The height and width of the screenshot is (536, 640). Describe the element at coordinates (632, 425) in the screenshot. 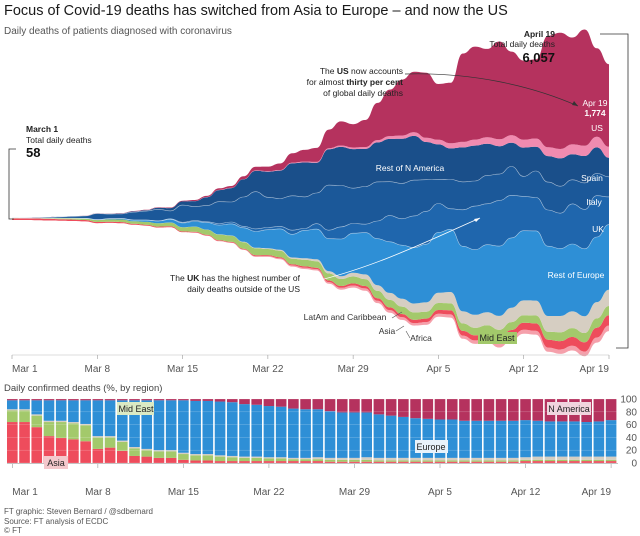

I see `bottom-y-tick-label: 60` at that location.